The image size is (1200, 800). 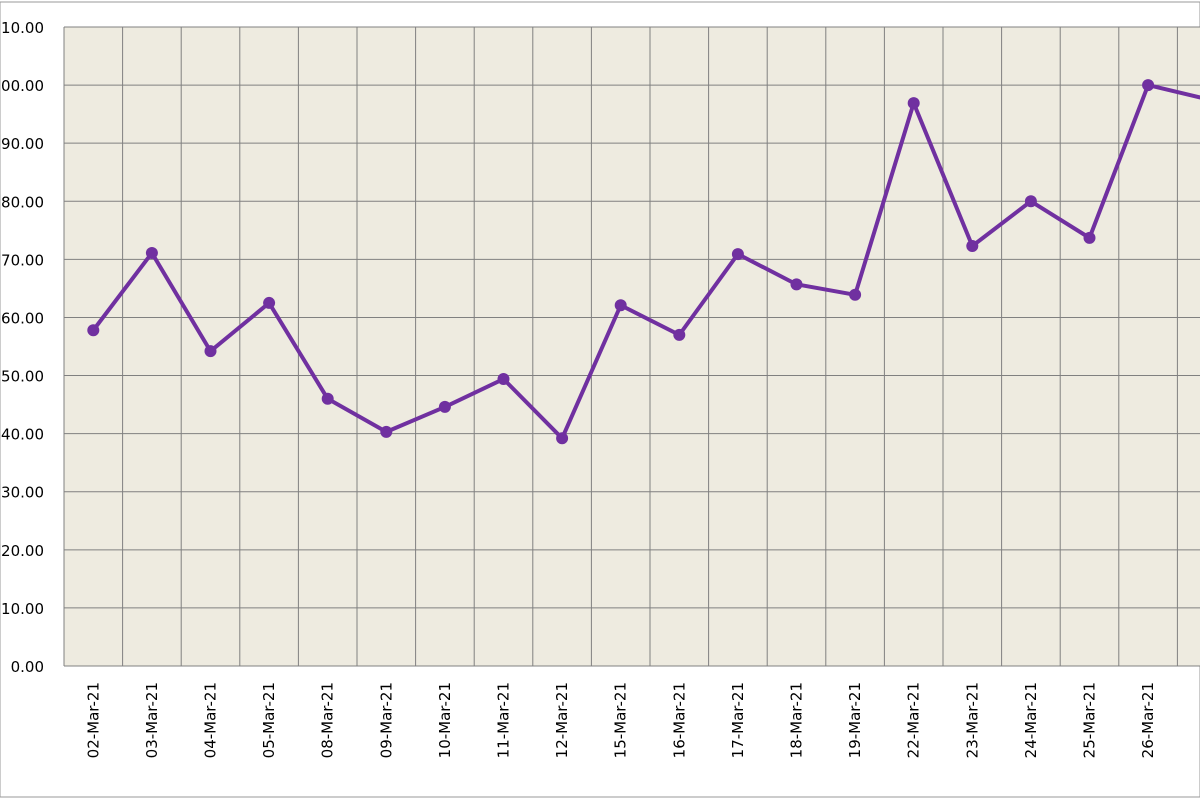 I want to click on y-tick-label: 80.00, so click(x=22, y=202).